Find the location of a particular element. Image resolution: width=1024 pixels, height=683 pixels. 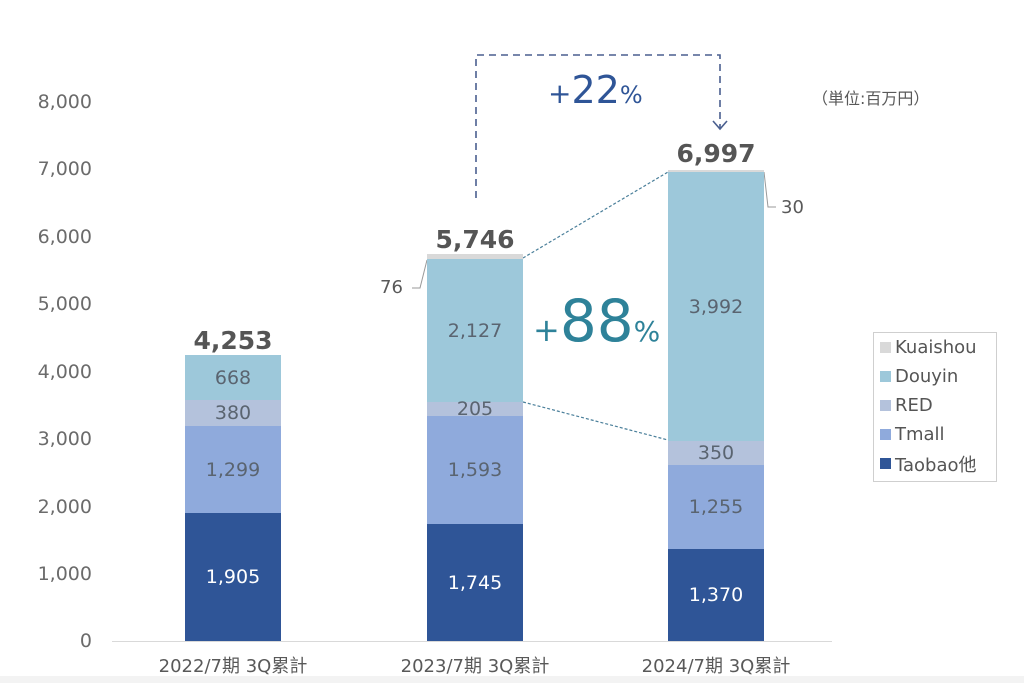

x-axis-line is located at coordinates (472, 641).